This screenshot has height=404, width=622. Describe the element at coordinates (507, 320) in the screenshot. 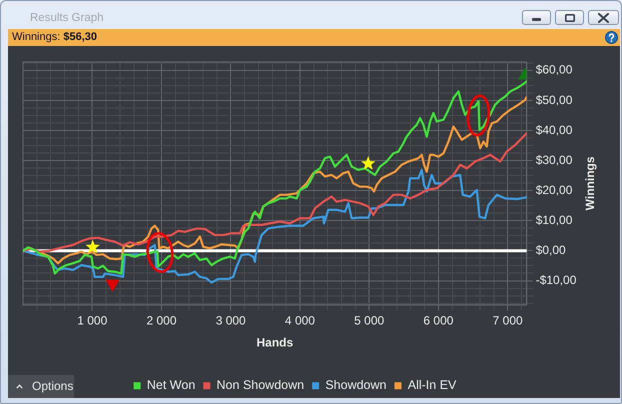

I see `x-tick-label: 7 000` at that location.